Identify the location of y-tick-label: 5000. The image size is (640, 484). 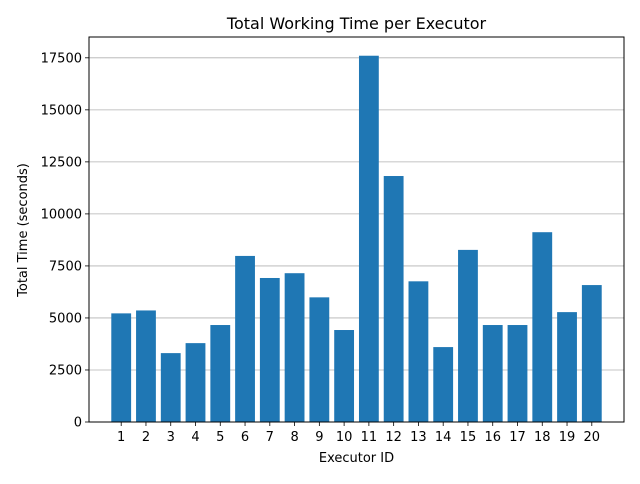
(65, 318).